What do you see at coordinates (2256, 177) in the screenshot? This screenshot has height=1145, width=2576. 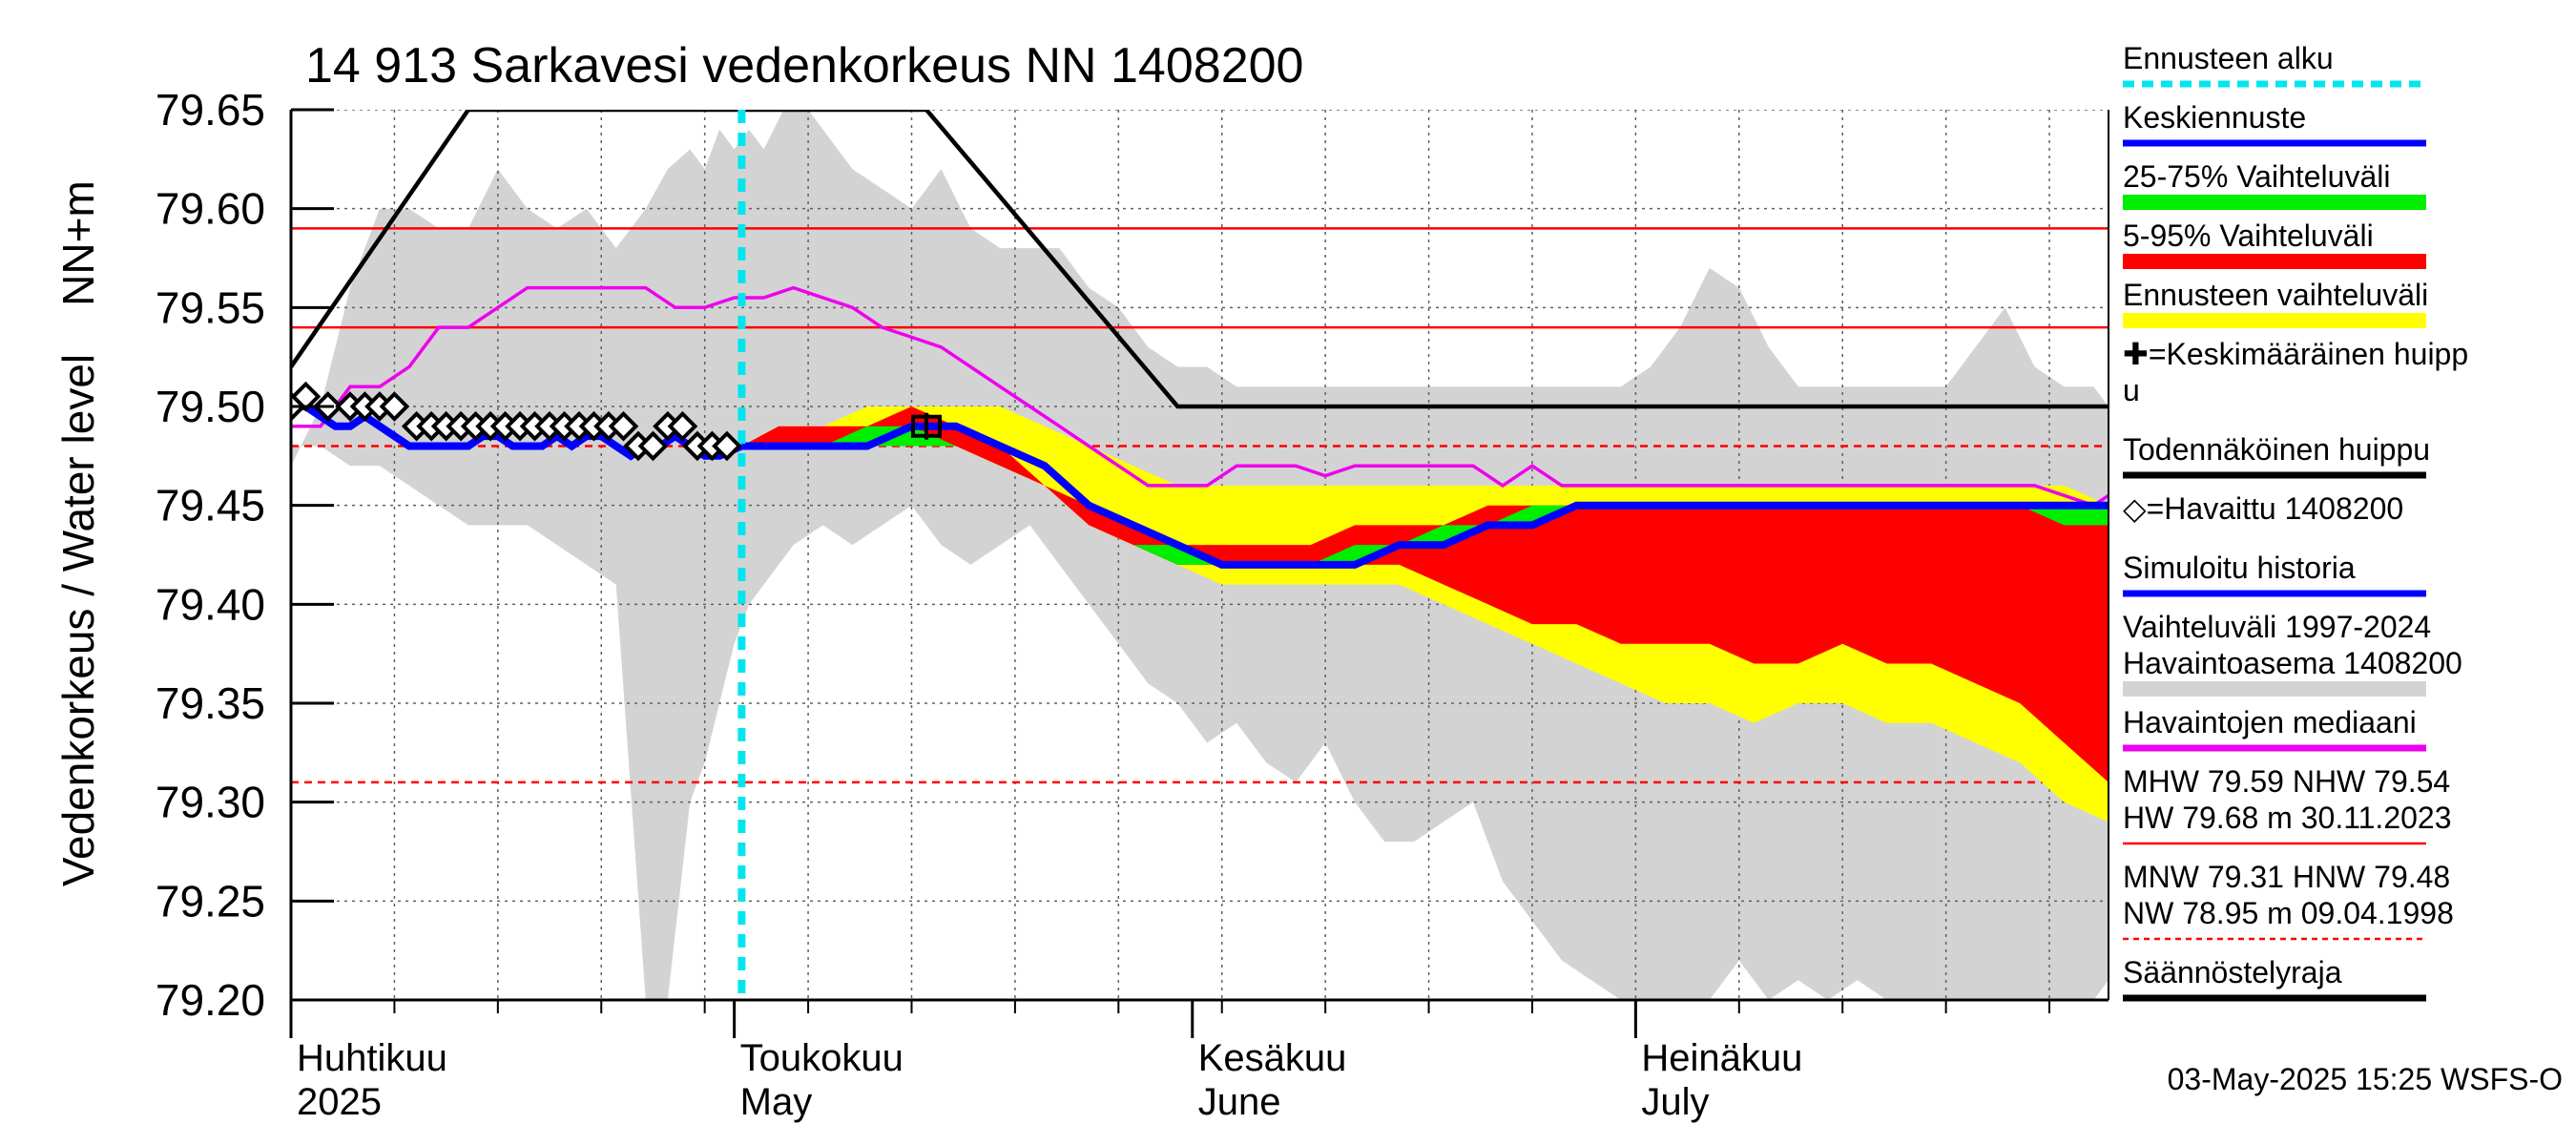 I see `legend-label: 25-75% Vaihteluväli` at bounding box center [2256, 177].